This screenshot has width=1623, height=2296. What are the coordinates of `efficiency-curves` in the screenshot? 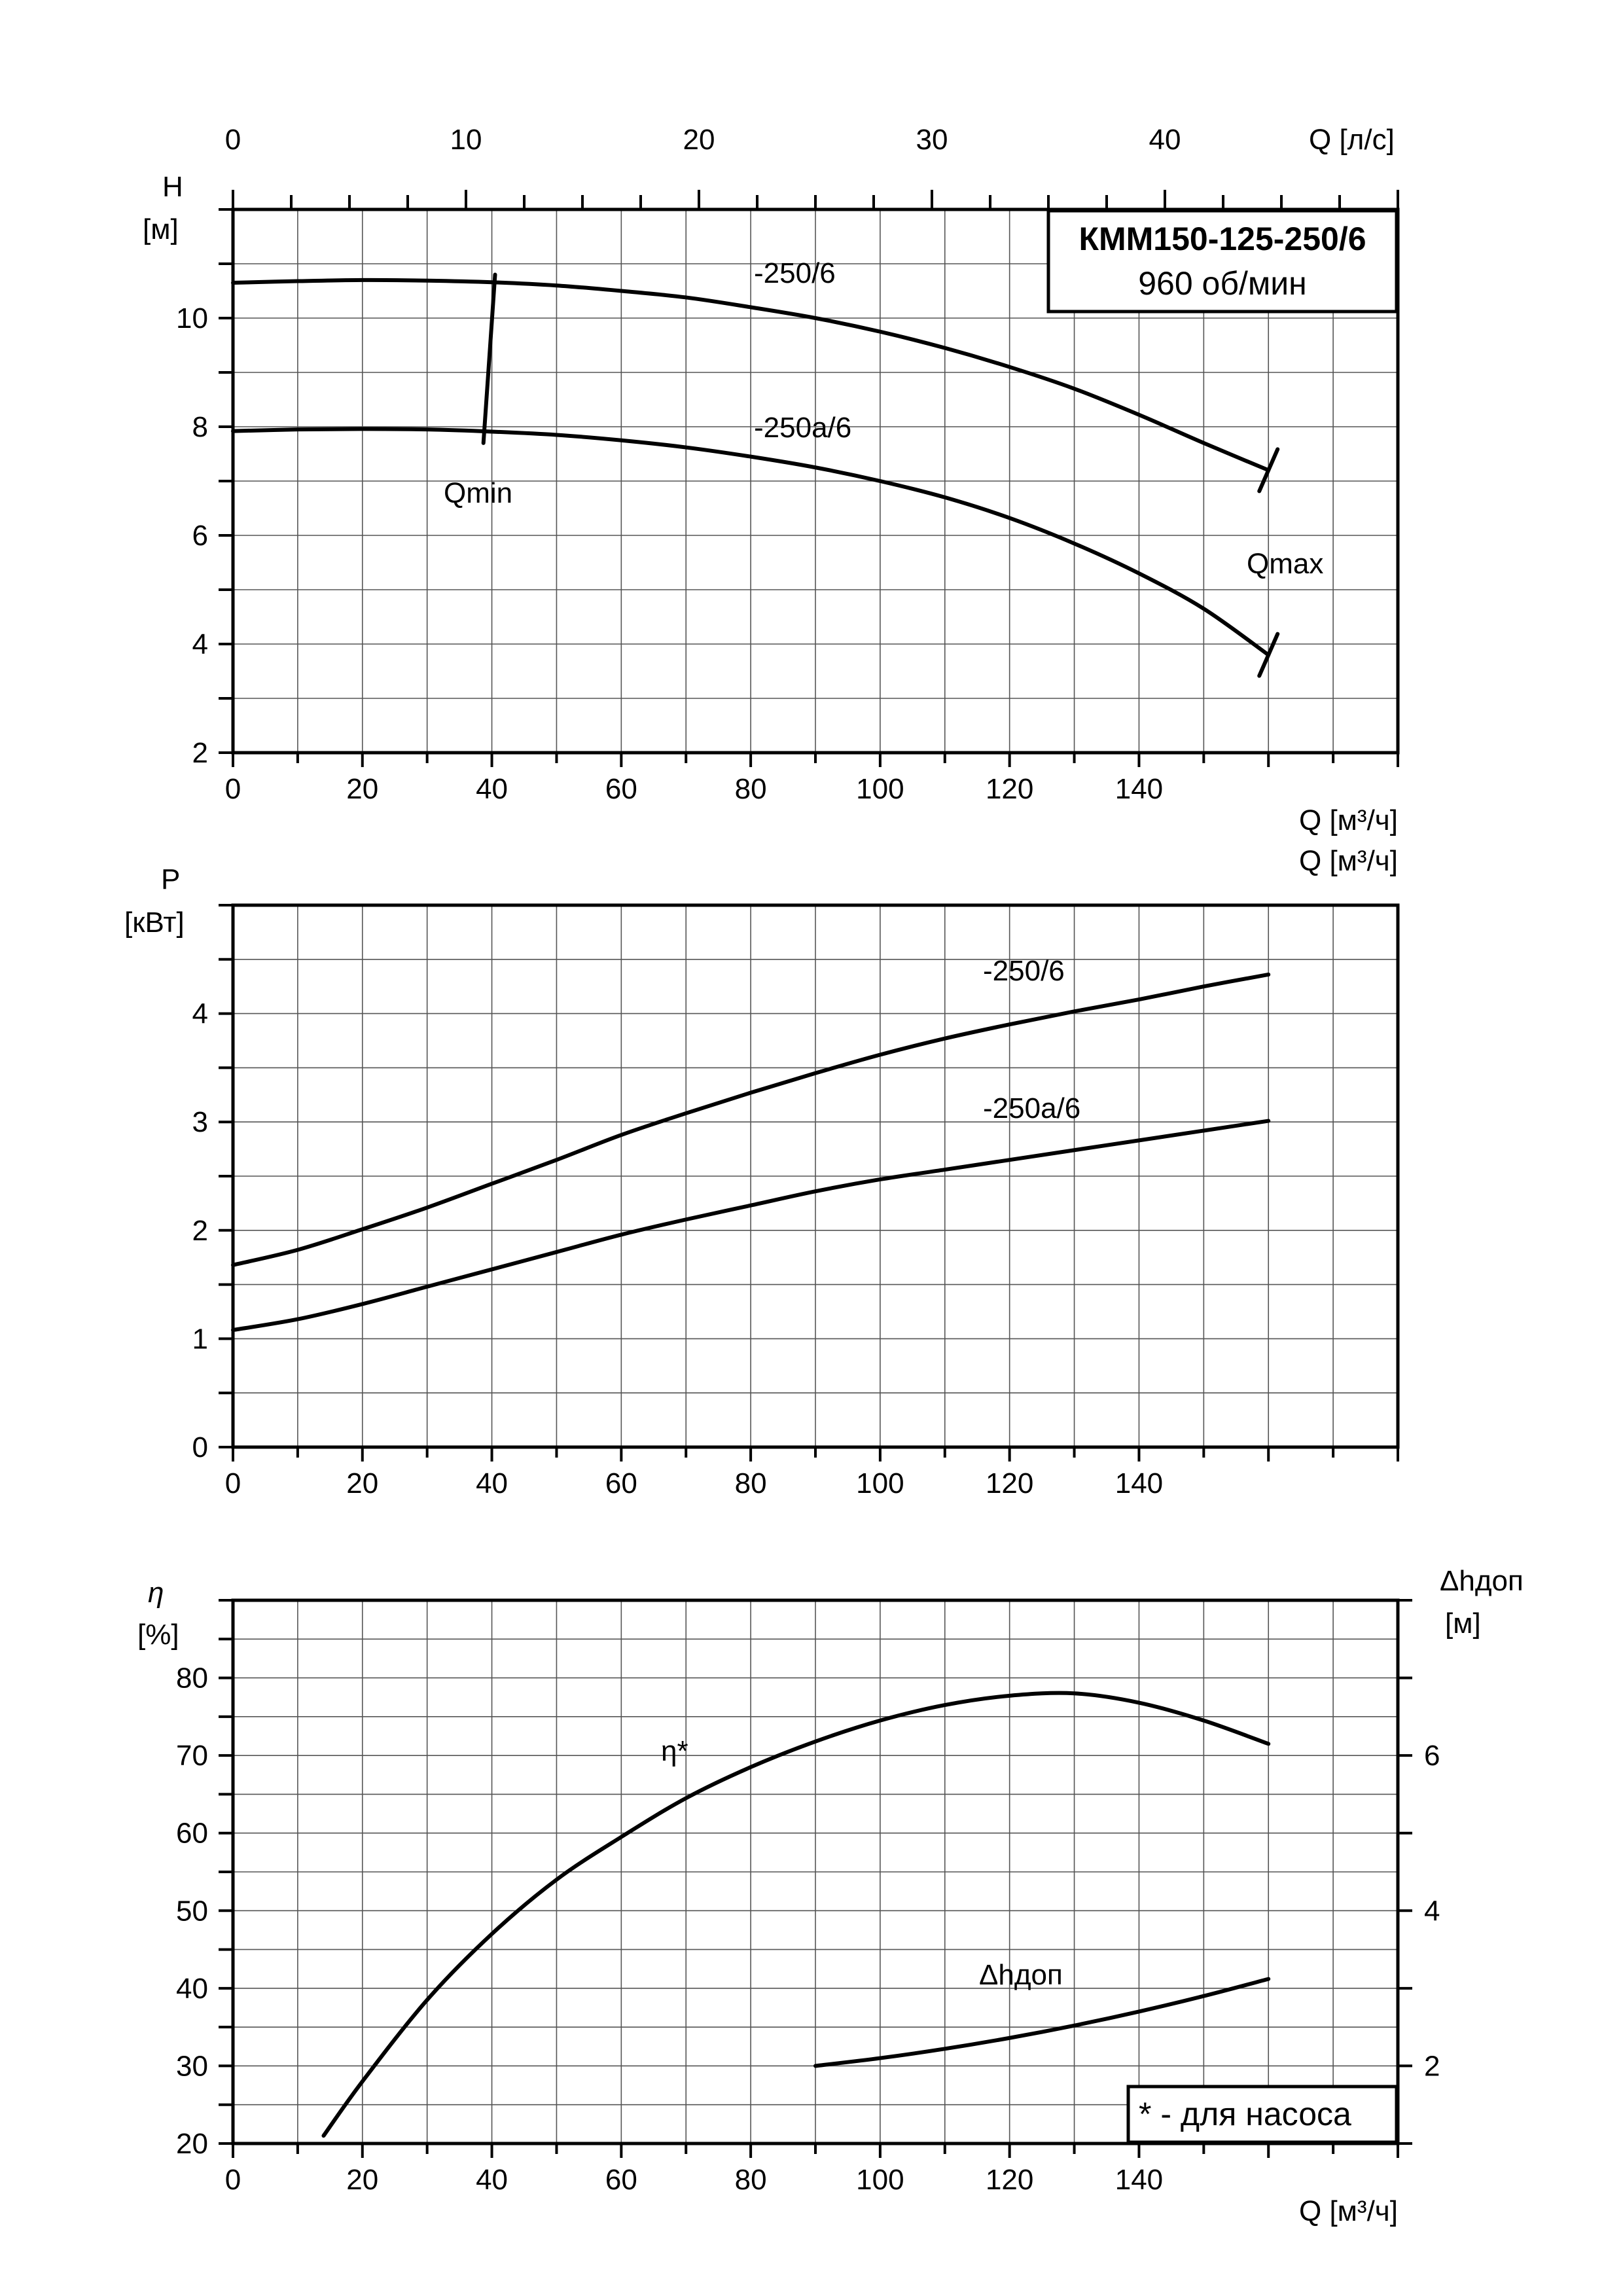 It's located at (796, 1914).